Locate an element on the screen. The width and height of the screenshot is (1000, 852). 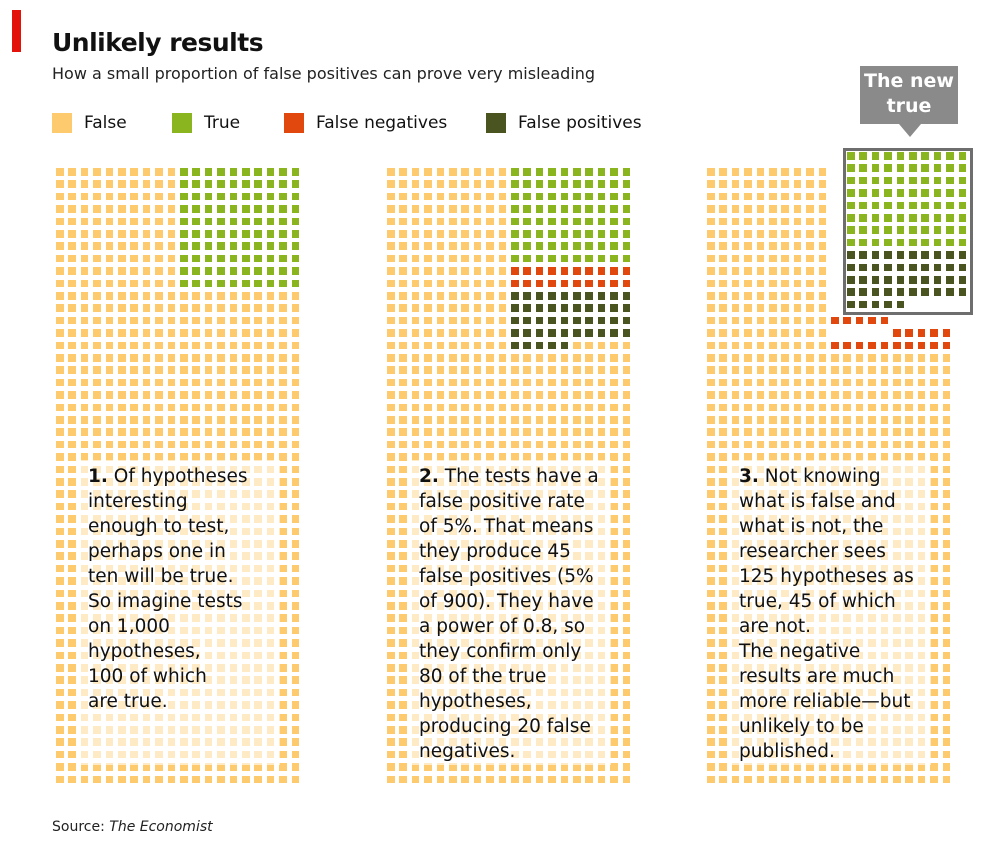
panel-1-line-9: 100 of which is located at coordinates (147, 676).